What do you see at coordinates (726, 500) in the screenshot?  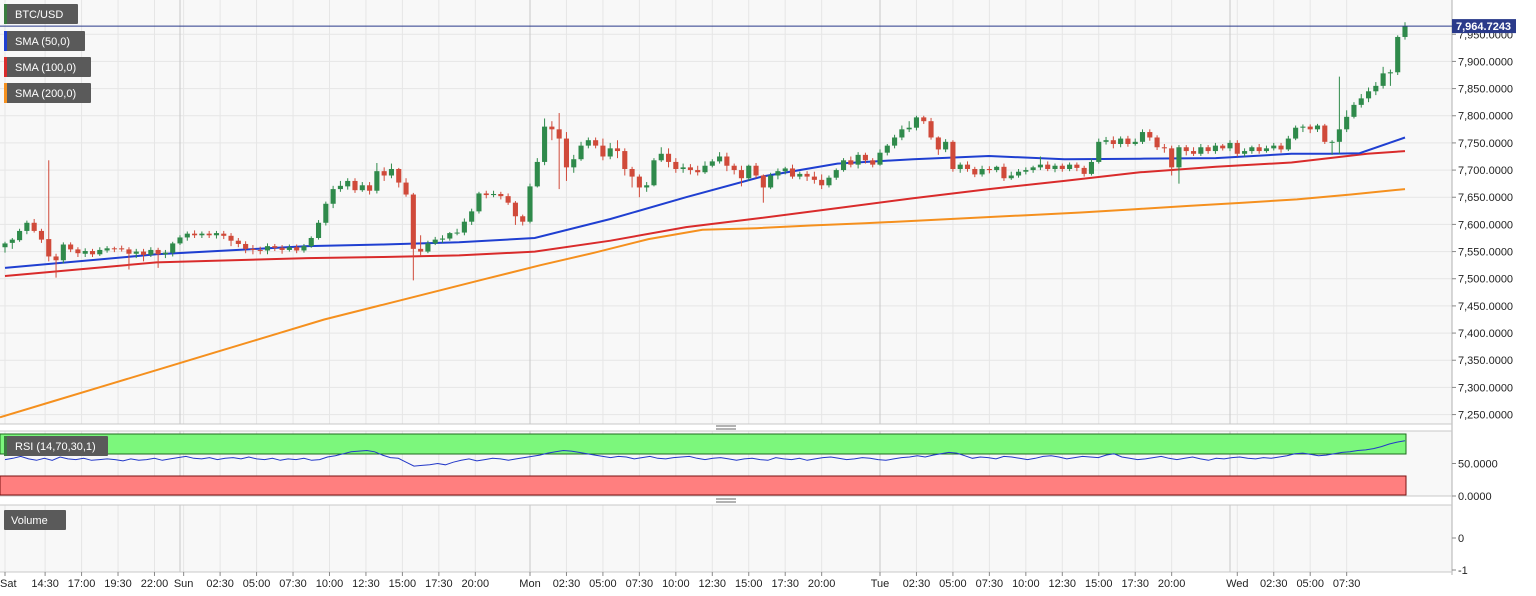 I see `rsi-volume-resize-handle` at bounding box center [726, 500].